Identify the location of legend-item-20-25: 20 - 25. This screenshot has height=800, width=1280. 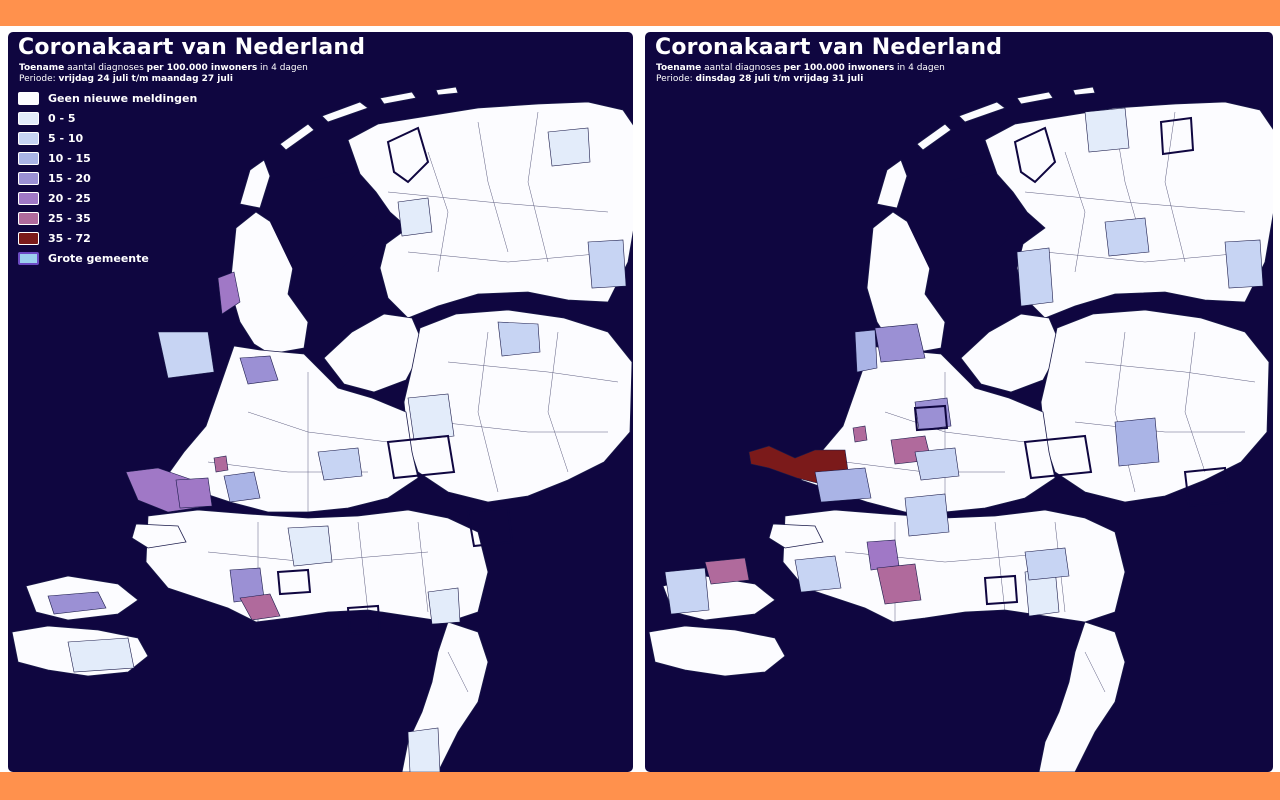
(107, 198).